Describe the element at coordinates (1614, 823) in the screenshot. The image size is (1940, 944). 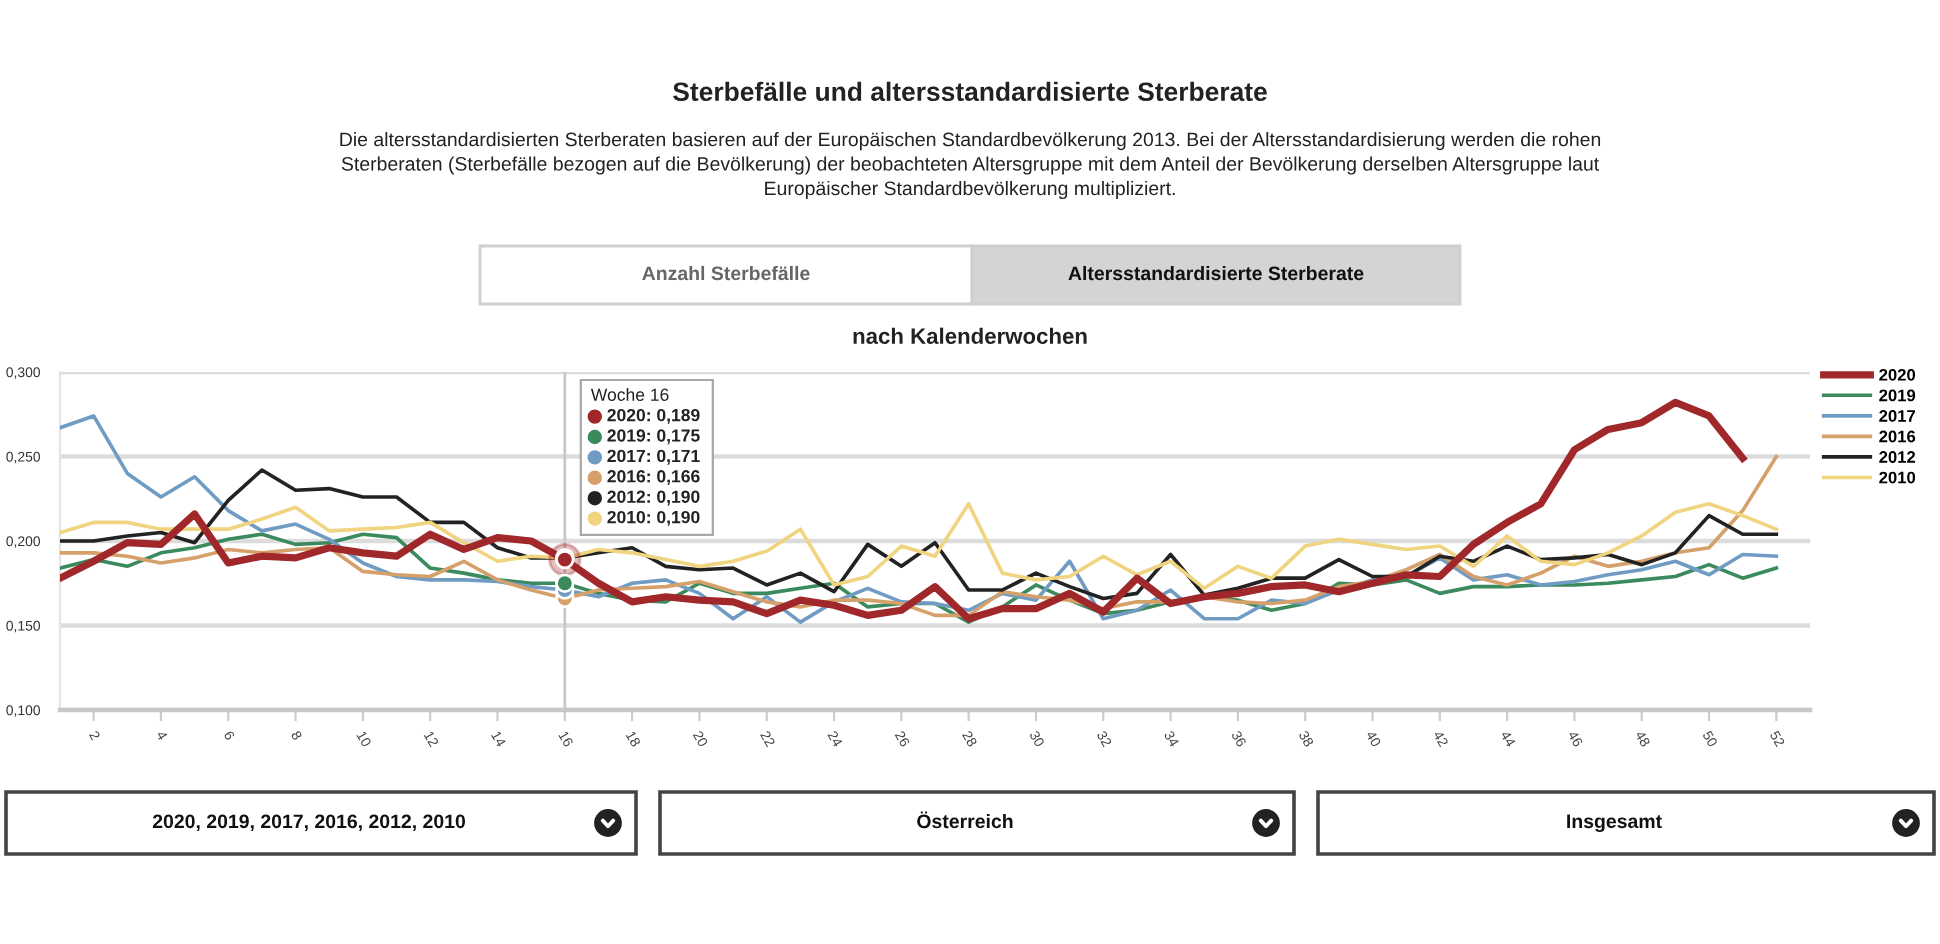
I see `text: Insgesamt` at that location.